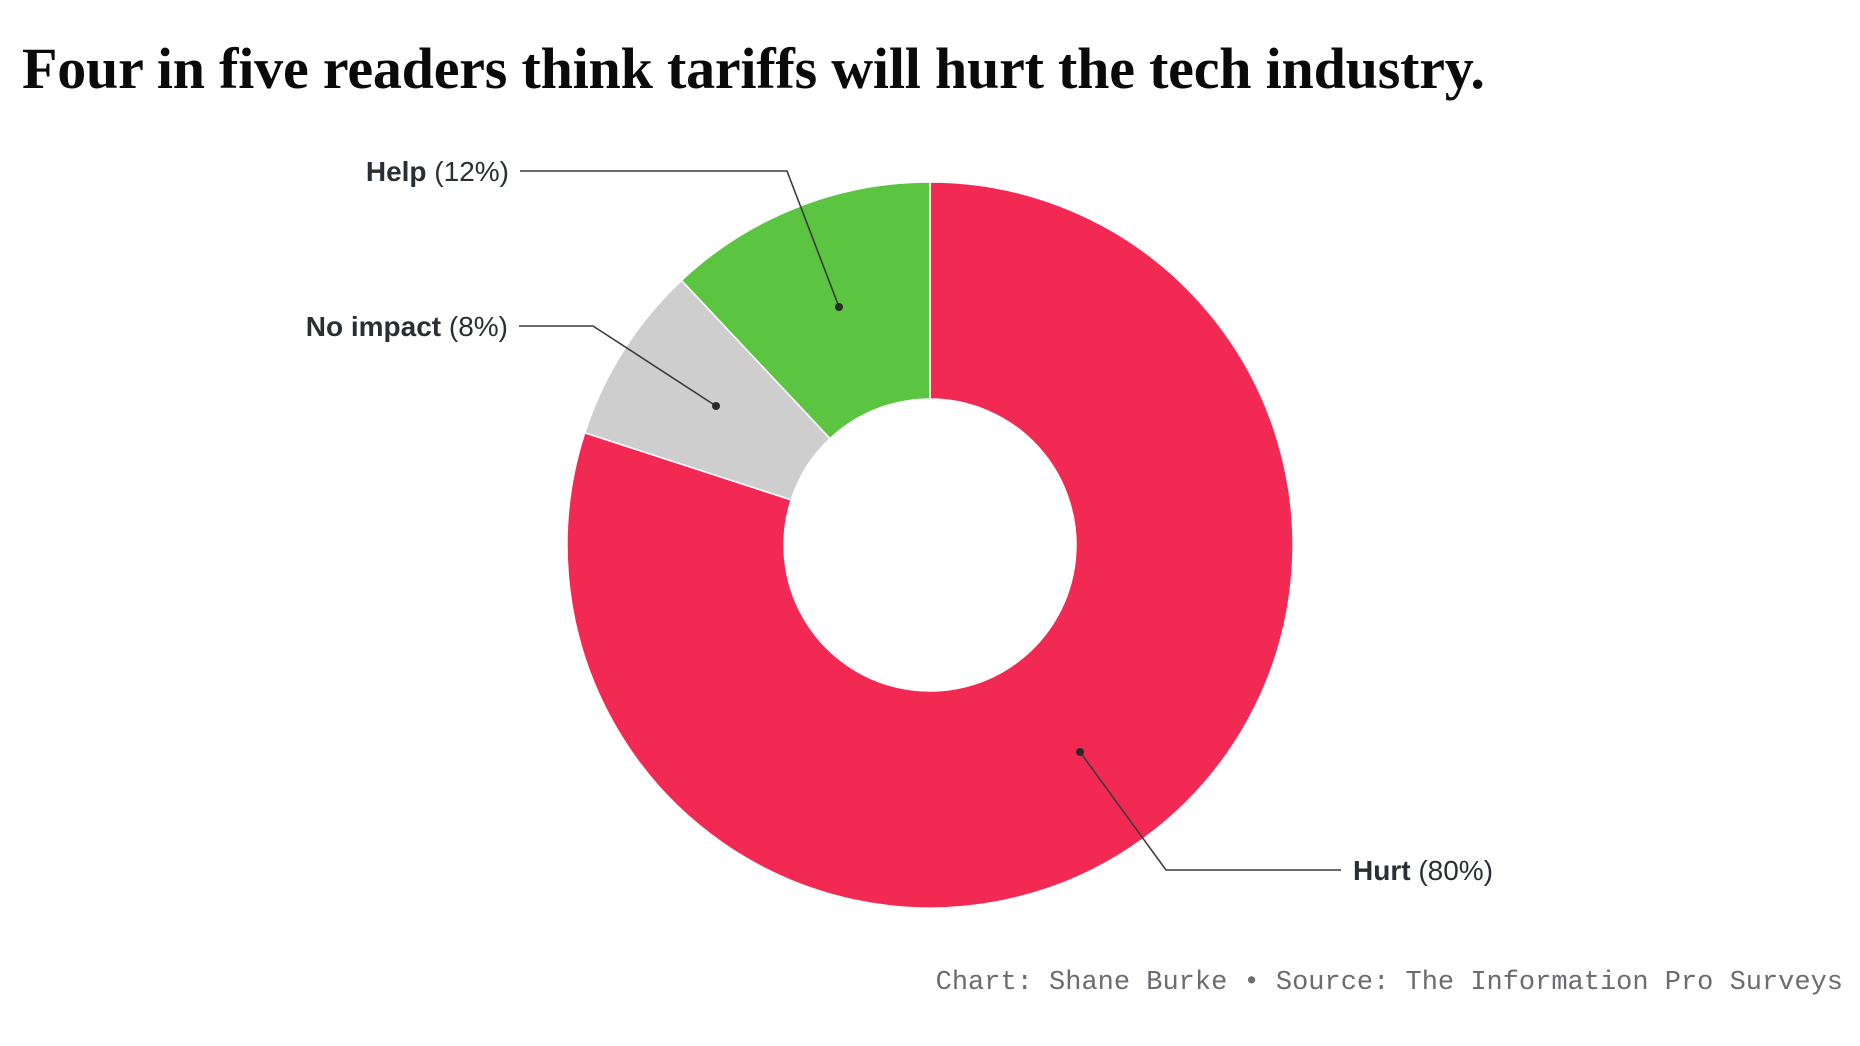 This screenshot has height=1046, width=1860. Describe the element at coordinates (805, 310) in the screenshot. I see `slice-help` at that location.